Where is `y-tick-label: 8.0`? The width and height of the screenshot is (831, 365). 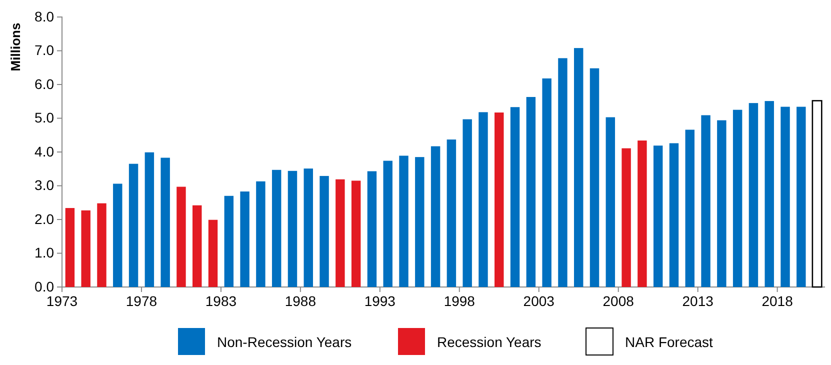 y-tick-label: 8.0 is located at coordinates (44, 16).